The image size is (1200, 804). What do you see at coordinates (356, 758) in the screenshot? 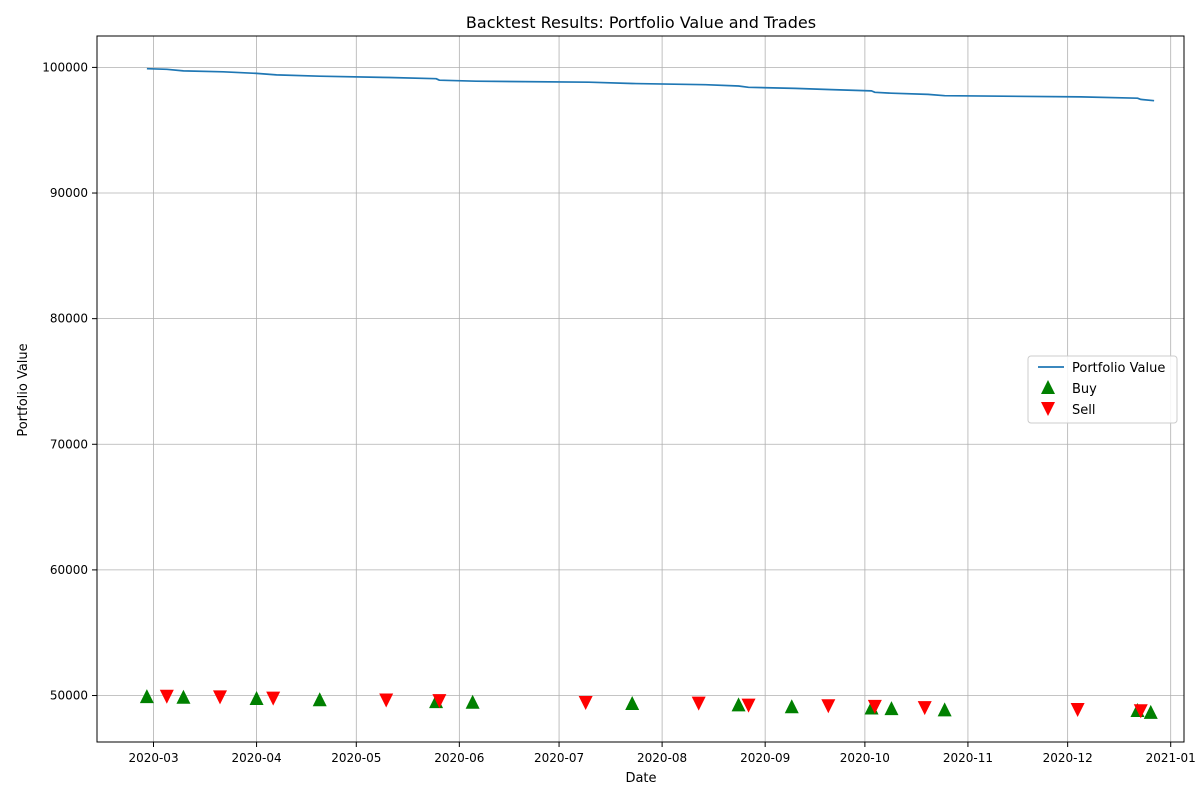
I see `x-tick-label: 2020-05` at bounding box center [356, 758].